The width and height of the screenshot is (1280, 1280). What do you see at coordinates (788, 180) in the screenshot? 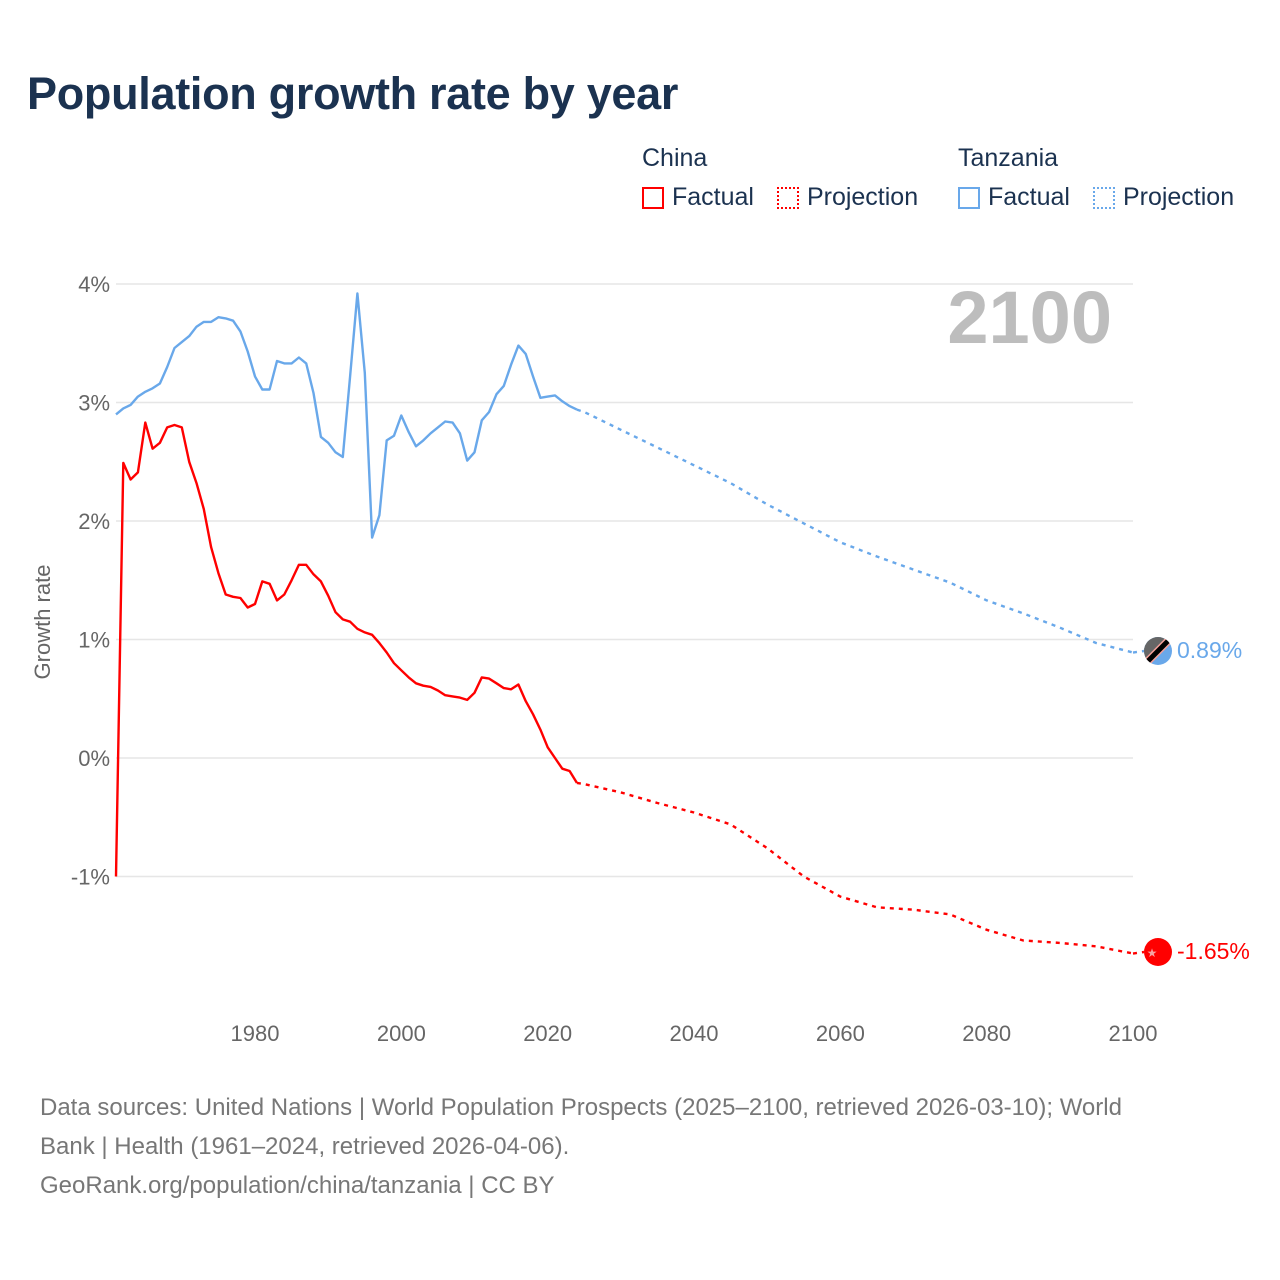
I see `legend-china: China Factual Projection` at bounding box center [788, 180].